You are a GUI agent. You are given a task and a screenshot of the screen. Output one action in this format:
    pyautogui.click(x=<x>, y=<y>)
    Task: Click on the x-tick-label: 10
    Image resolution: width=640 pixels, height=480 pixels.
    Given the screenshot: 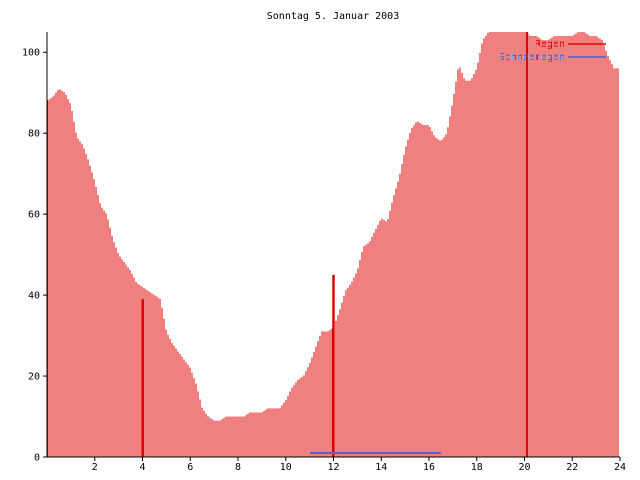 What is the action you would take?
    pyautogui.click(x=286, y=467)
    